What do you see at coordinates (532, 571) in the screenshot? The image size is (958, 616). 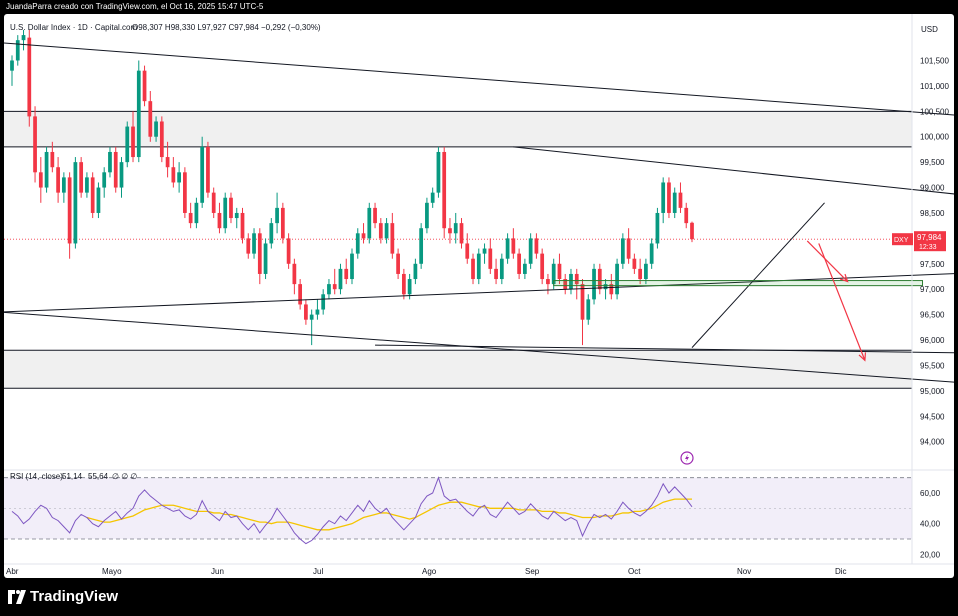 I see `time-tick-label: Sep` at bounding box center [532, 571].